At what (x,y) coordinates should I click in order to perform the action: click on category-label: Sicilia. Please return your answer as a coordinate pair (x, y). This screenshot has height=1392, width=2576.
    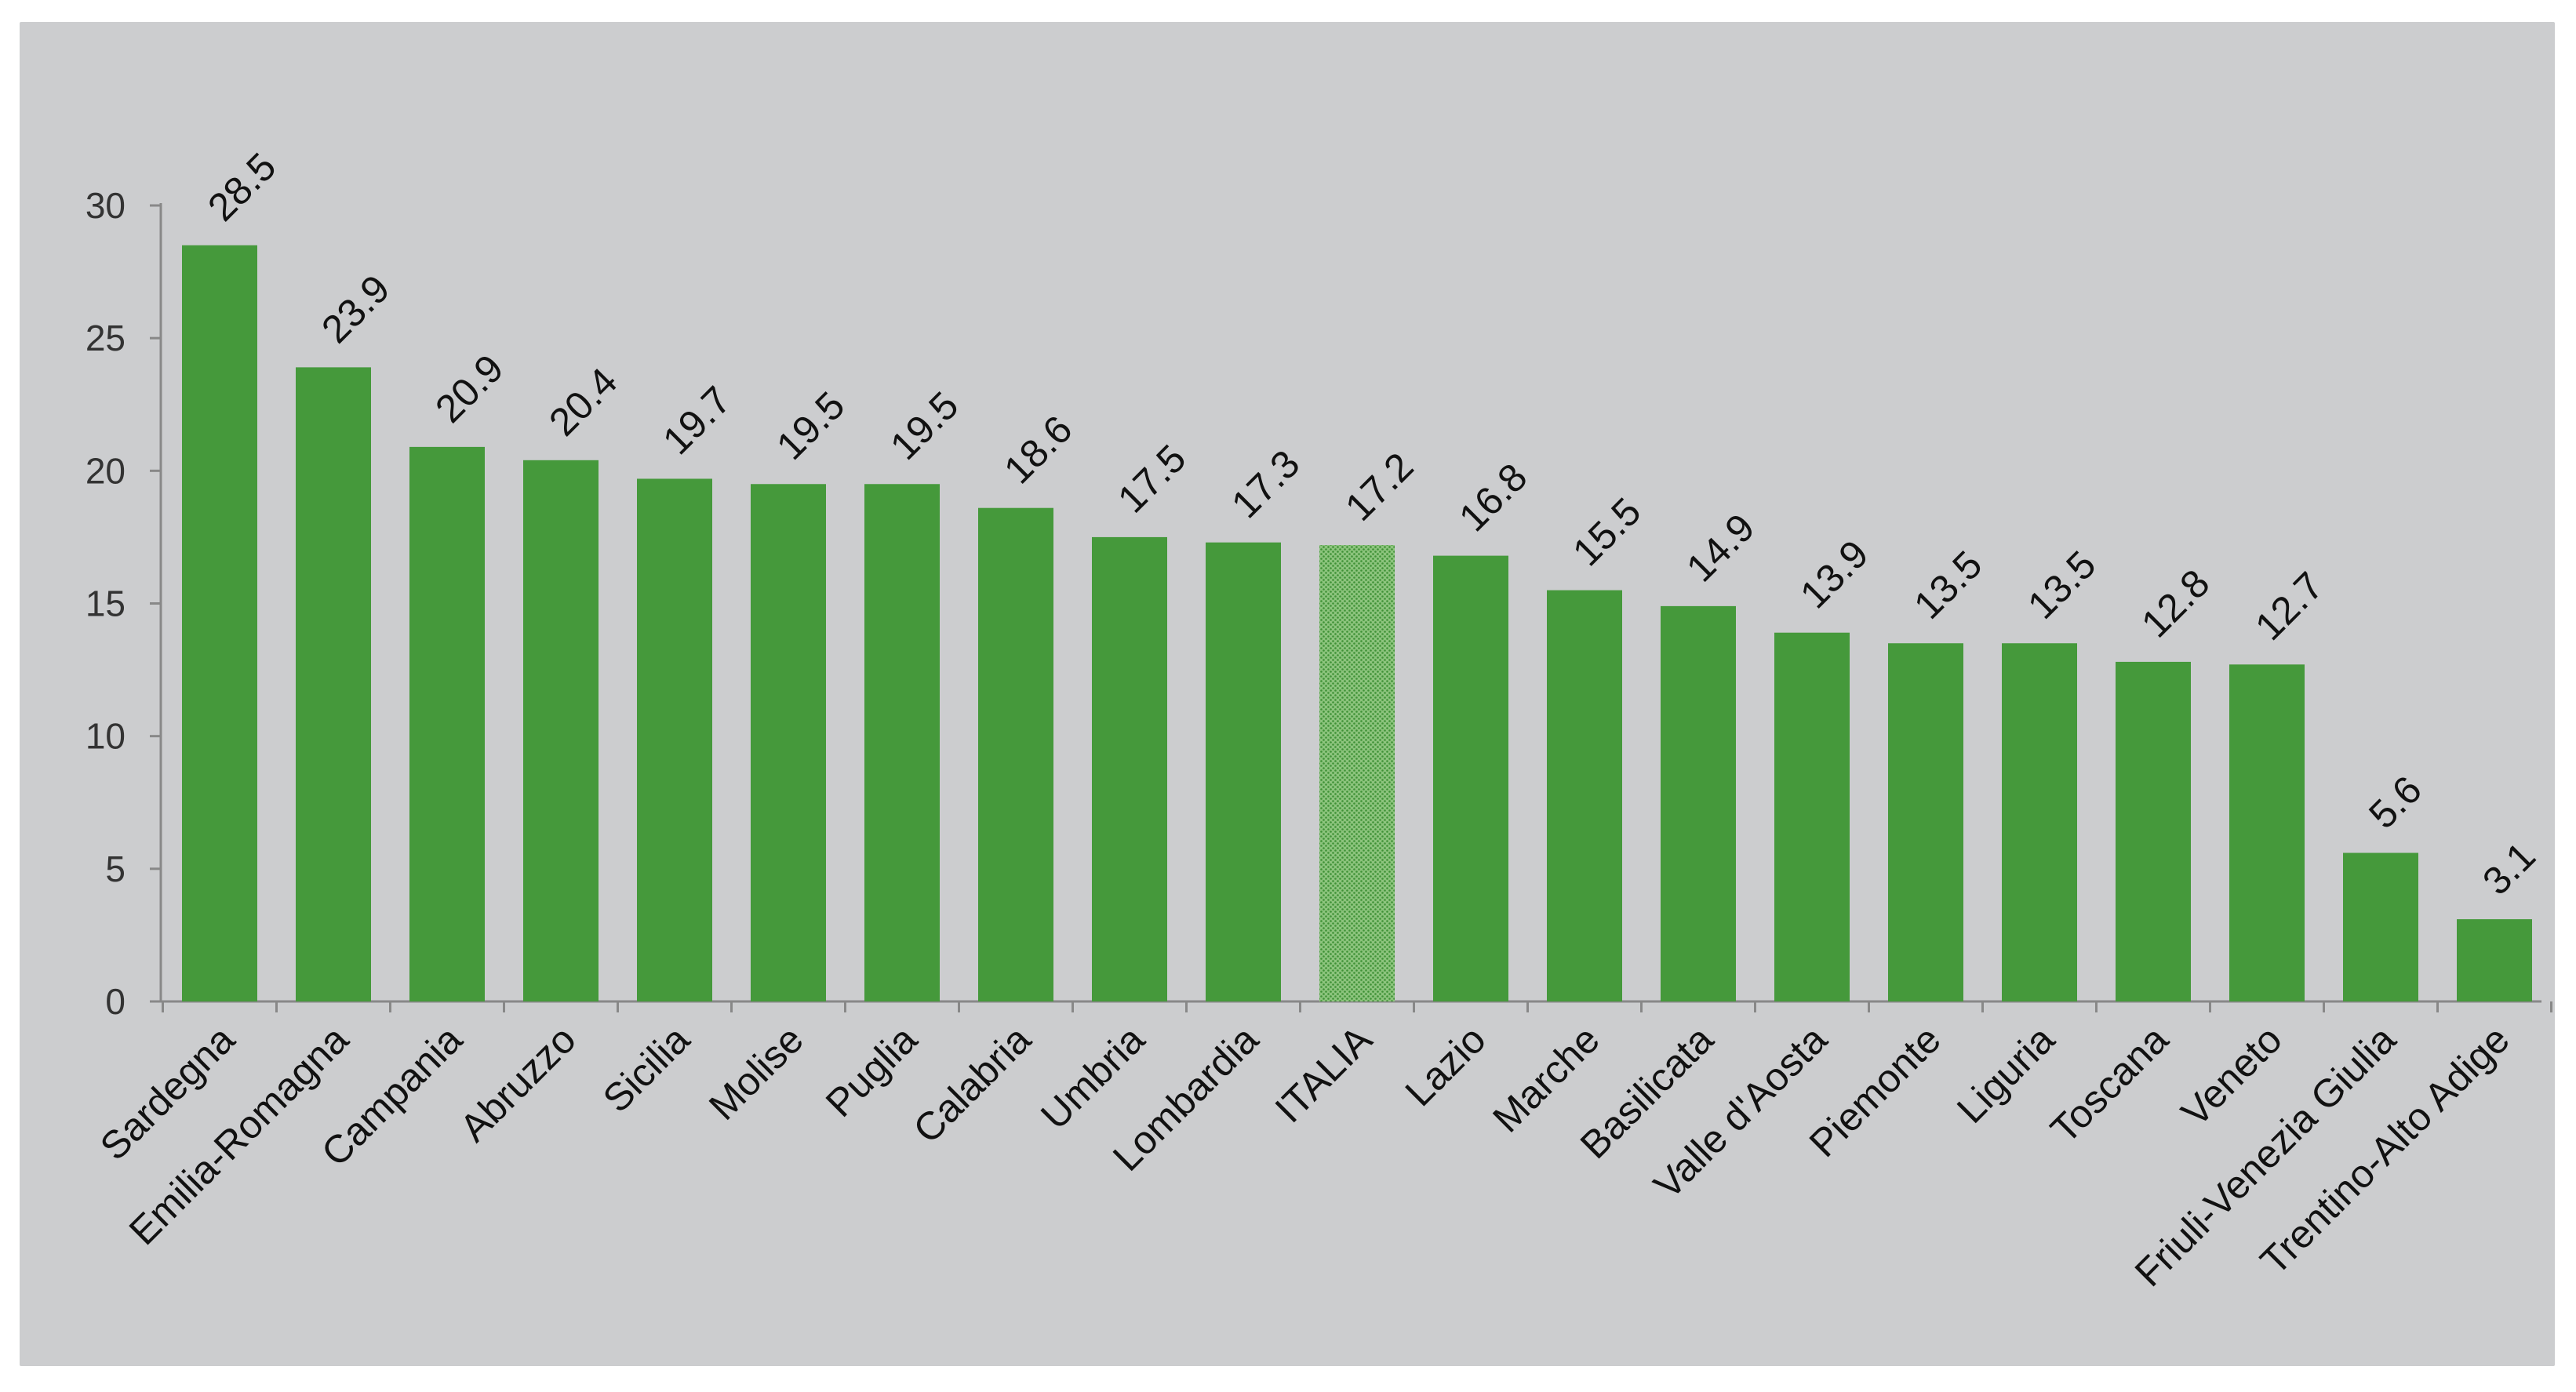
    Looking at the image, I should click on (646, 1069).